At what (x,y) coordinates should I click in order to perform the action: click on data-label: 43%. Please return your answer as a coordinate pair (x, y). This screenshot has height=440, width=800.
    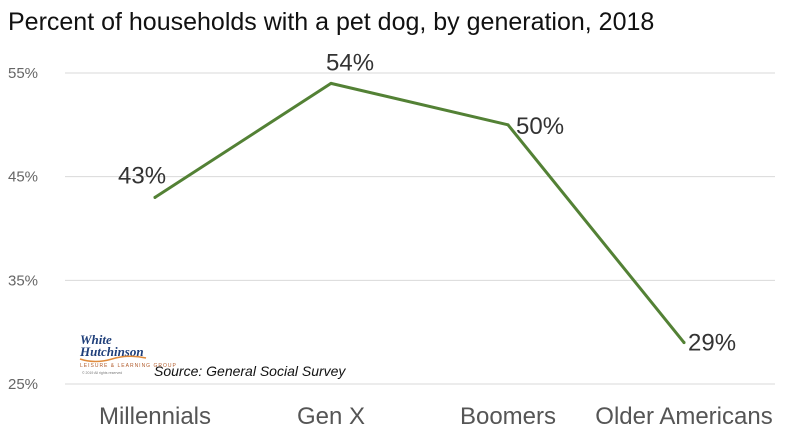
    Looking at the image, I should click on (142, 175).